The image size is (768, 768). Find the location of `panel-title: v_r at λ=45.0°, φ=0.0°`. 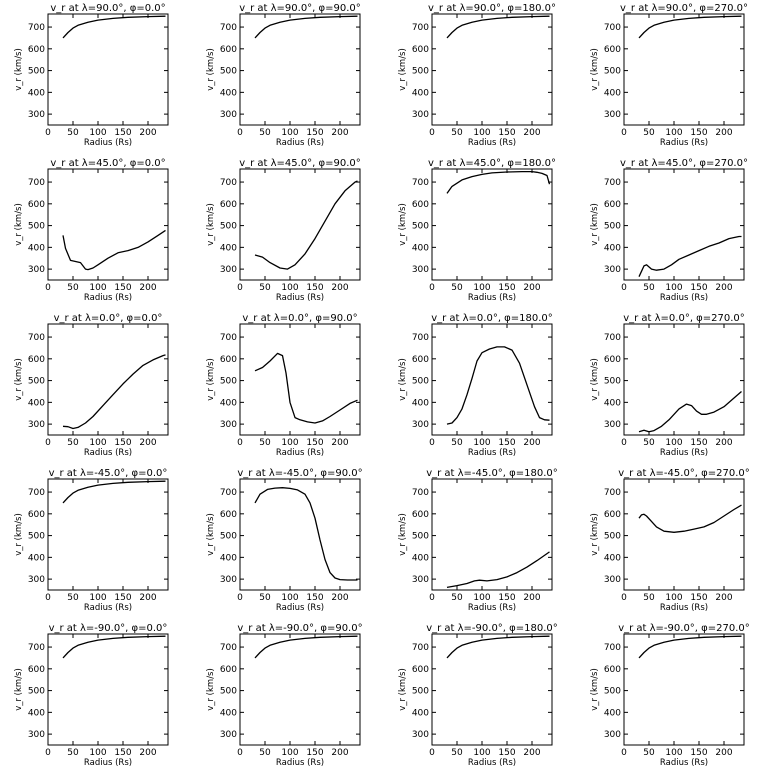

panel-title: v_r at λ=45.0°, φ=0.0° is located at coordinates (107, 163).